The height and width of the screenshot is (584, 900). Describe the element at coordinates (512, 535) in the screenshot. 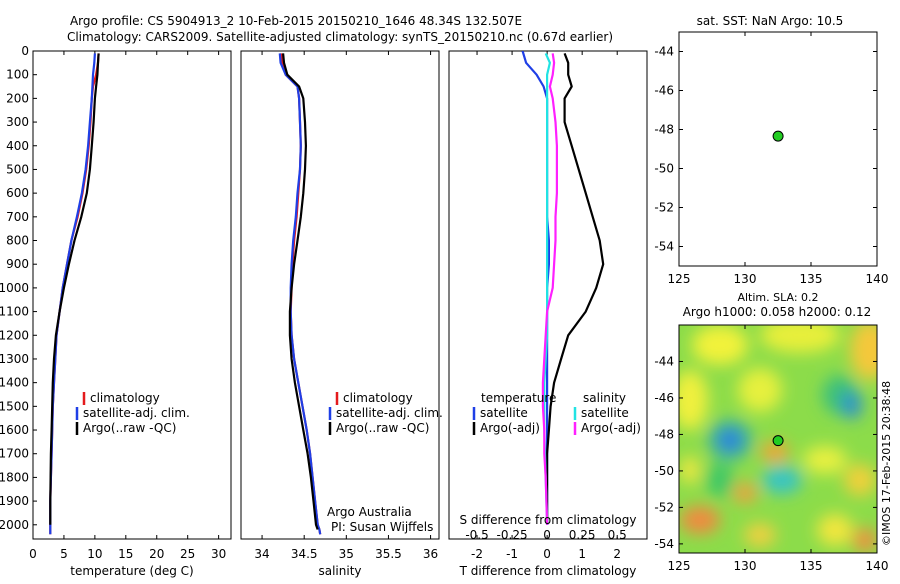

I see `s-tick-label: -0.25` at that location.